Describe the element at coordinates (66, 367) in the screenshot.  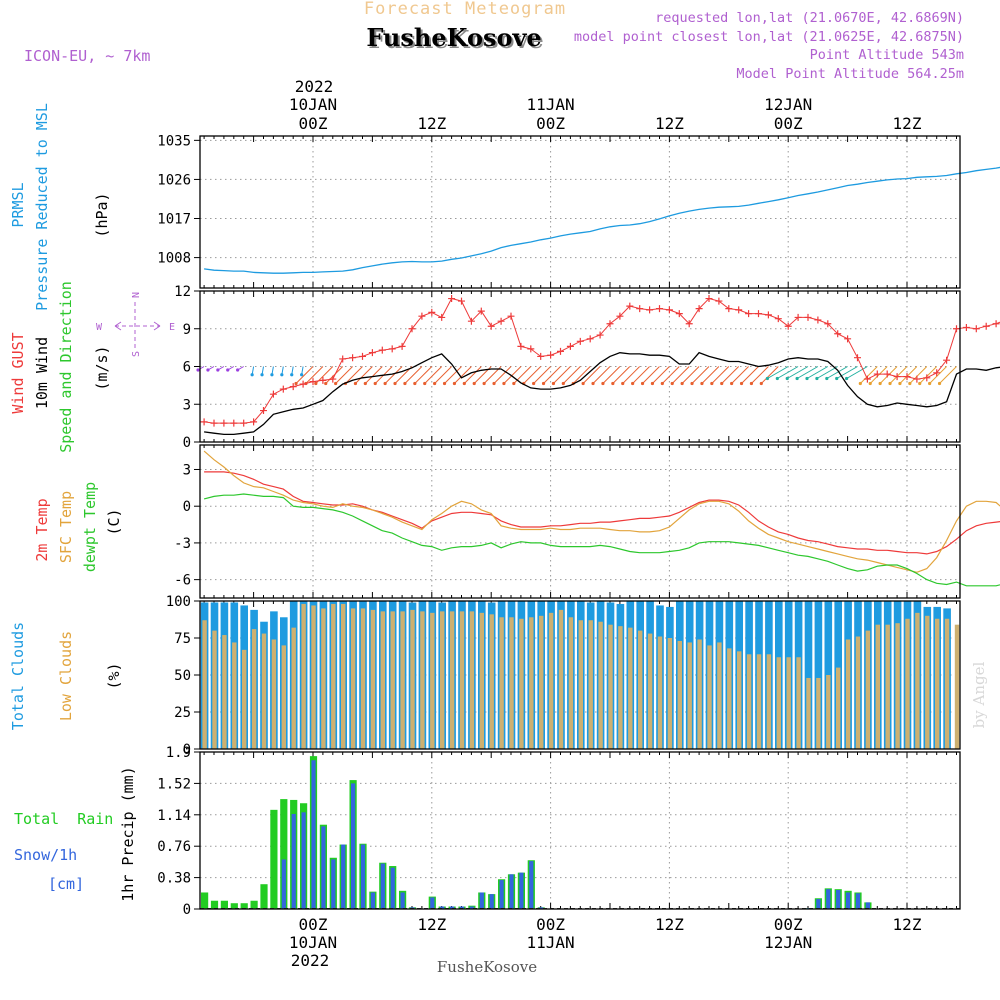
I see `wind-speed-dir-label: Speed and Direction` at that location.